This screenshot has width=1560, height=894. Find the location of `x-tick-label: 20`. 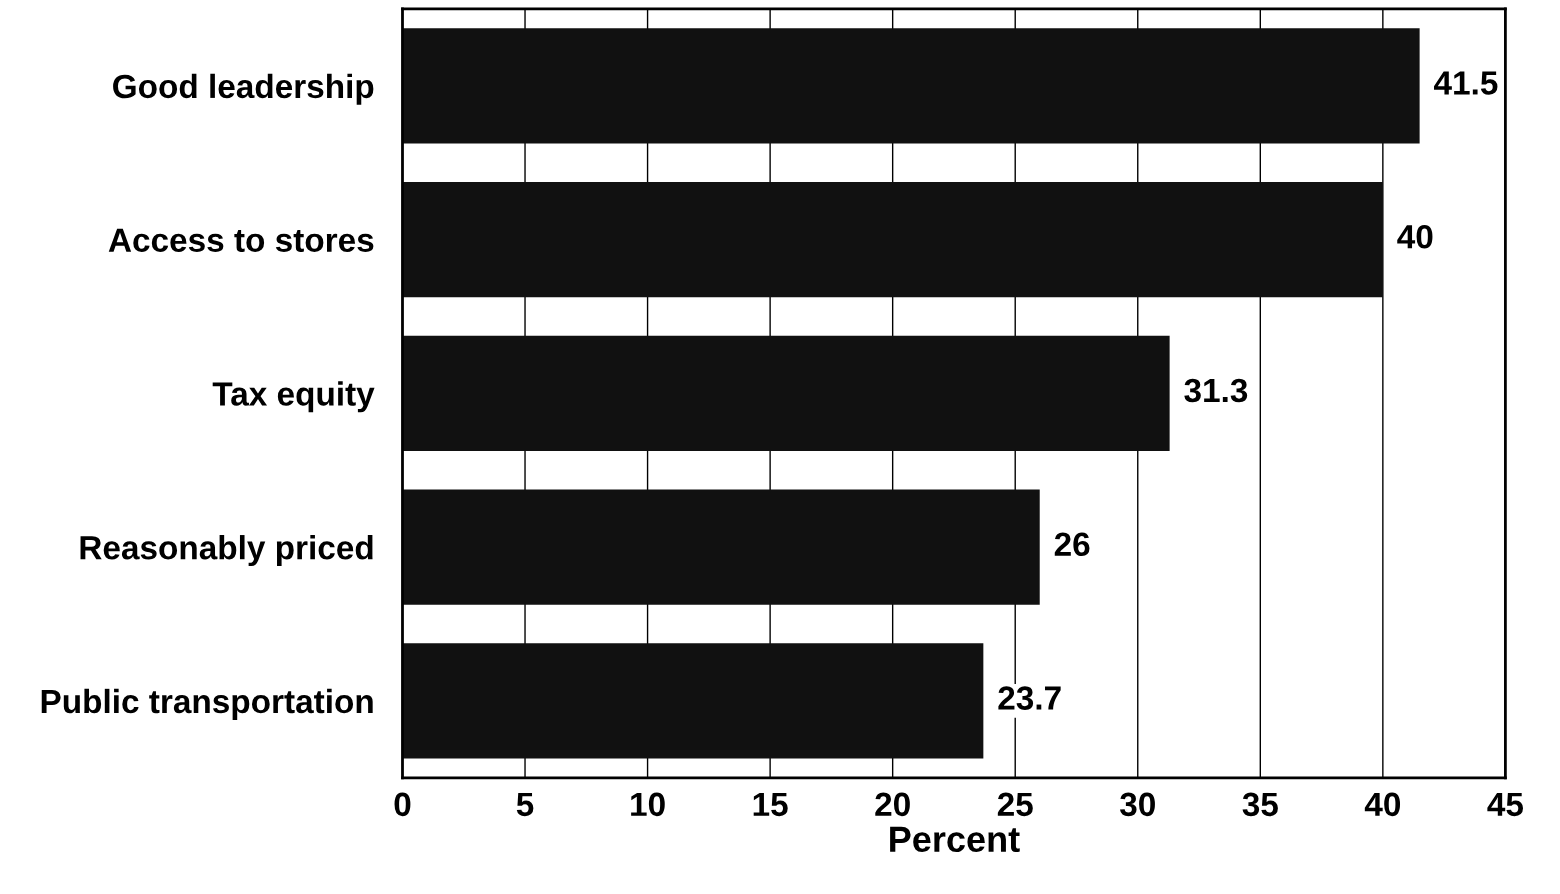

x-tick-label: 20 is located at coordinates (892, 804).